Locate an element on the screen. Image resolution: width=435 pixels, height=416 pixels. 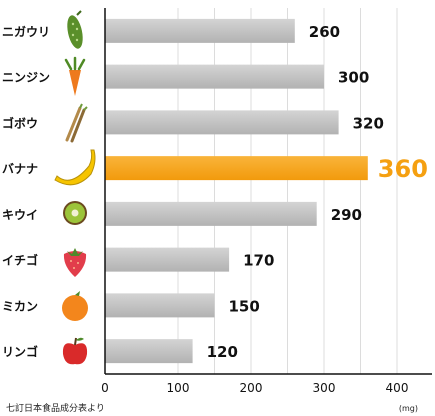
x-tick-labels: 0 100 200 300 400 is located at coordinates (254, 388).